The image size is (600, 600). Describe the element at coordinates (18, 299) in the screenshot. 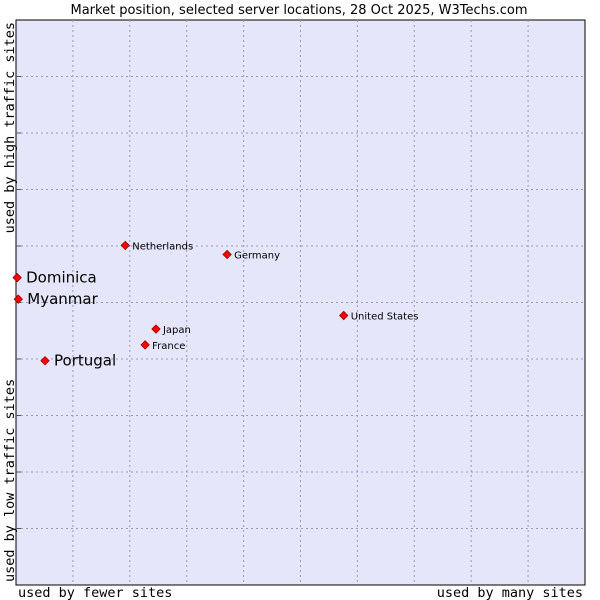

I see `point-marker-myanmar` at that location.